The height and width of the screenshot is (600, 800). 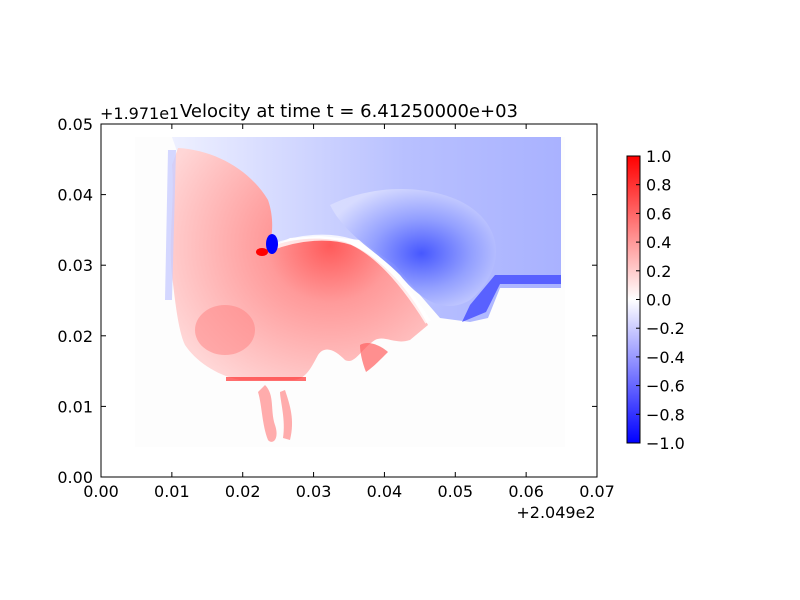 I want to click on colorbar-tick-label: −1.0, so click(x=665, y=443).